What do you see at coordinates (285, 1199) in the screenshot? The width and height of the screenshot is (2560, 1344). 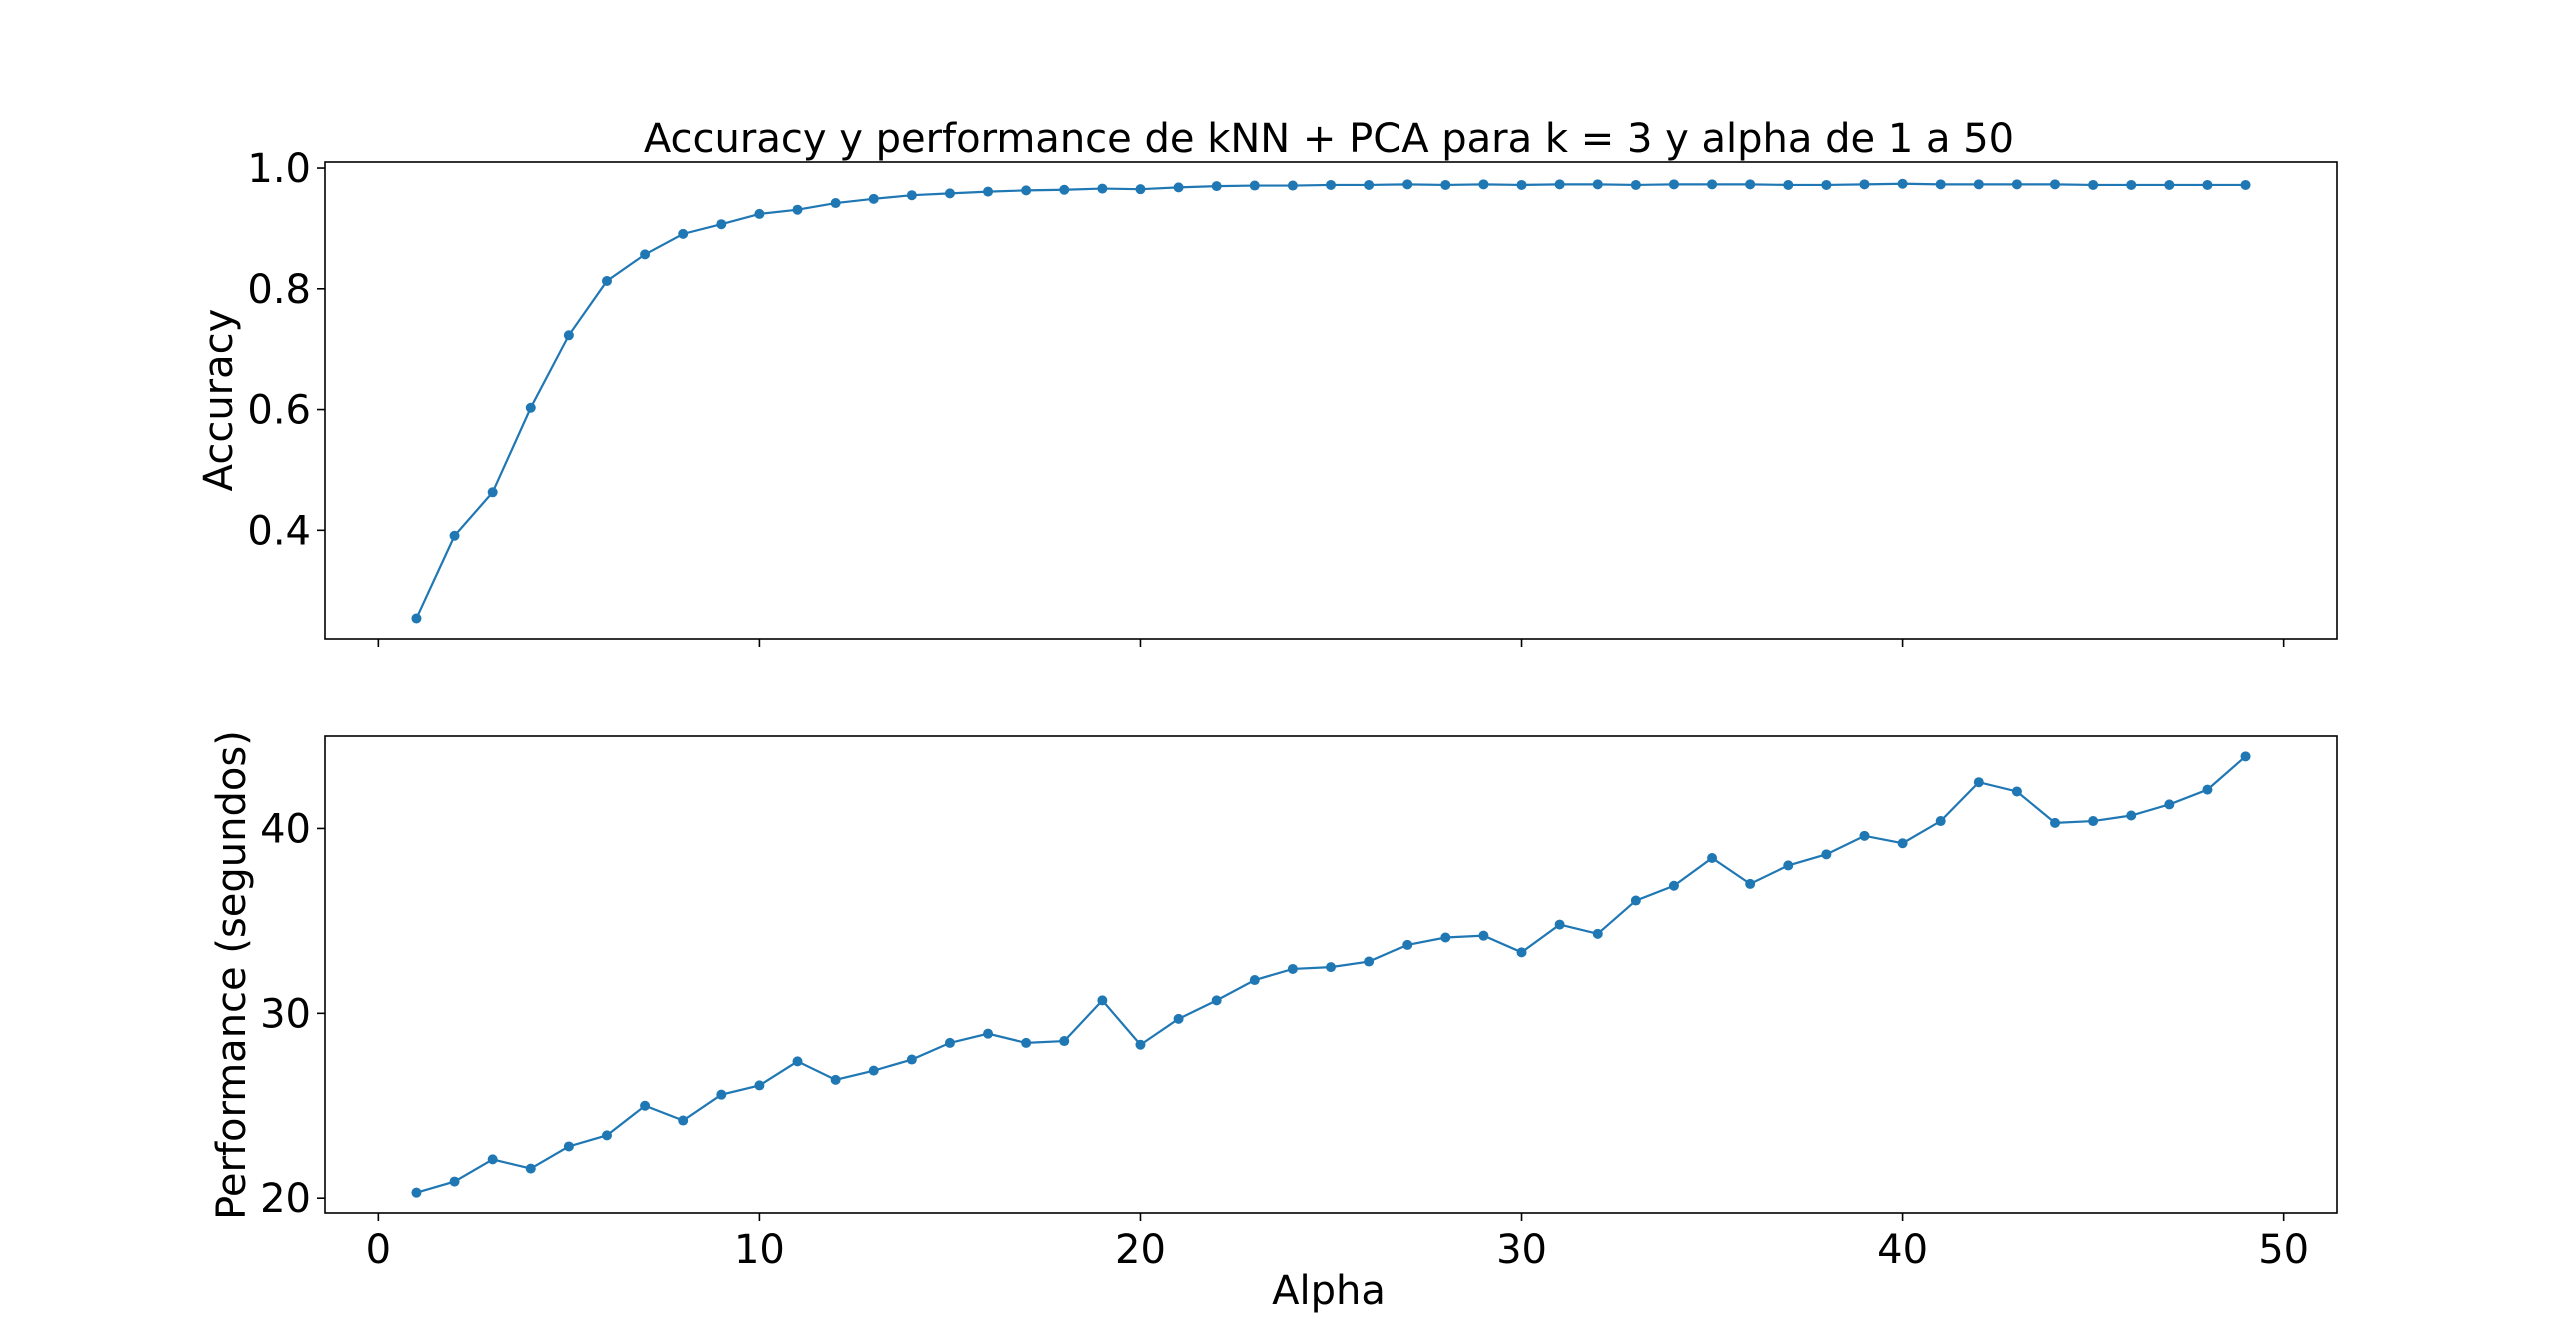 I see `performance-y-tick-label: 20` at bounding box center [285, 1199].